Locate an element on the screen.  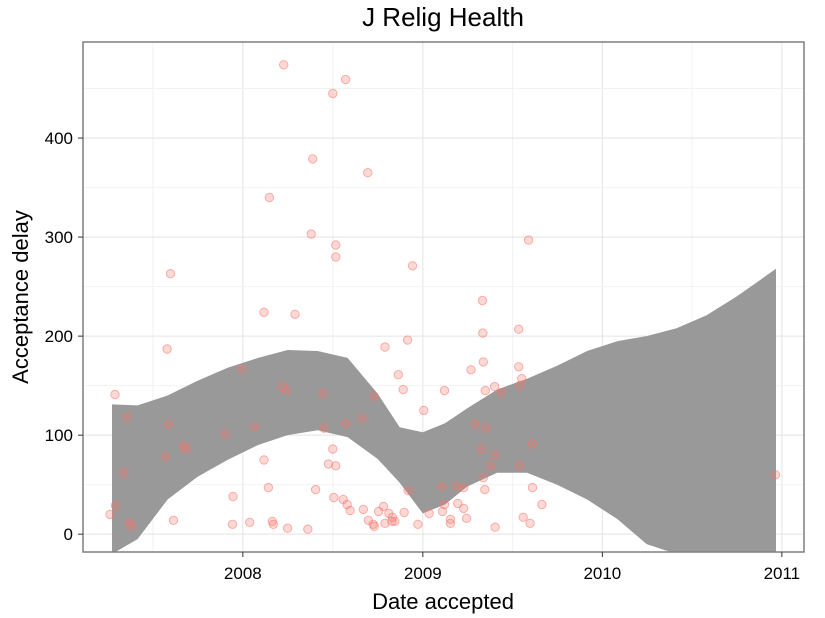
y-axis-title: Acceptance delay is located at coordinates (20, 297).